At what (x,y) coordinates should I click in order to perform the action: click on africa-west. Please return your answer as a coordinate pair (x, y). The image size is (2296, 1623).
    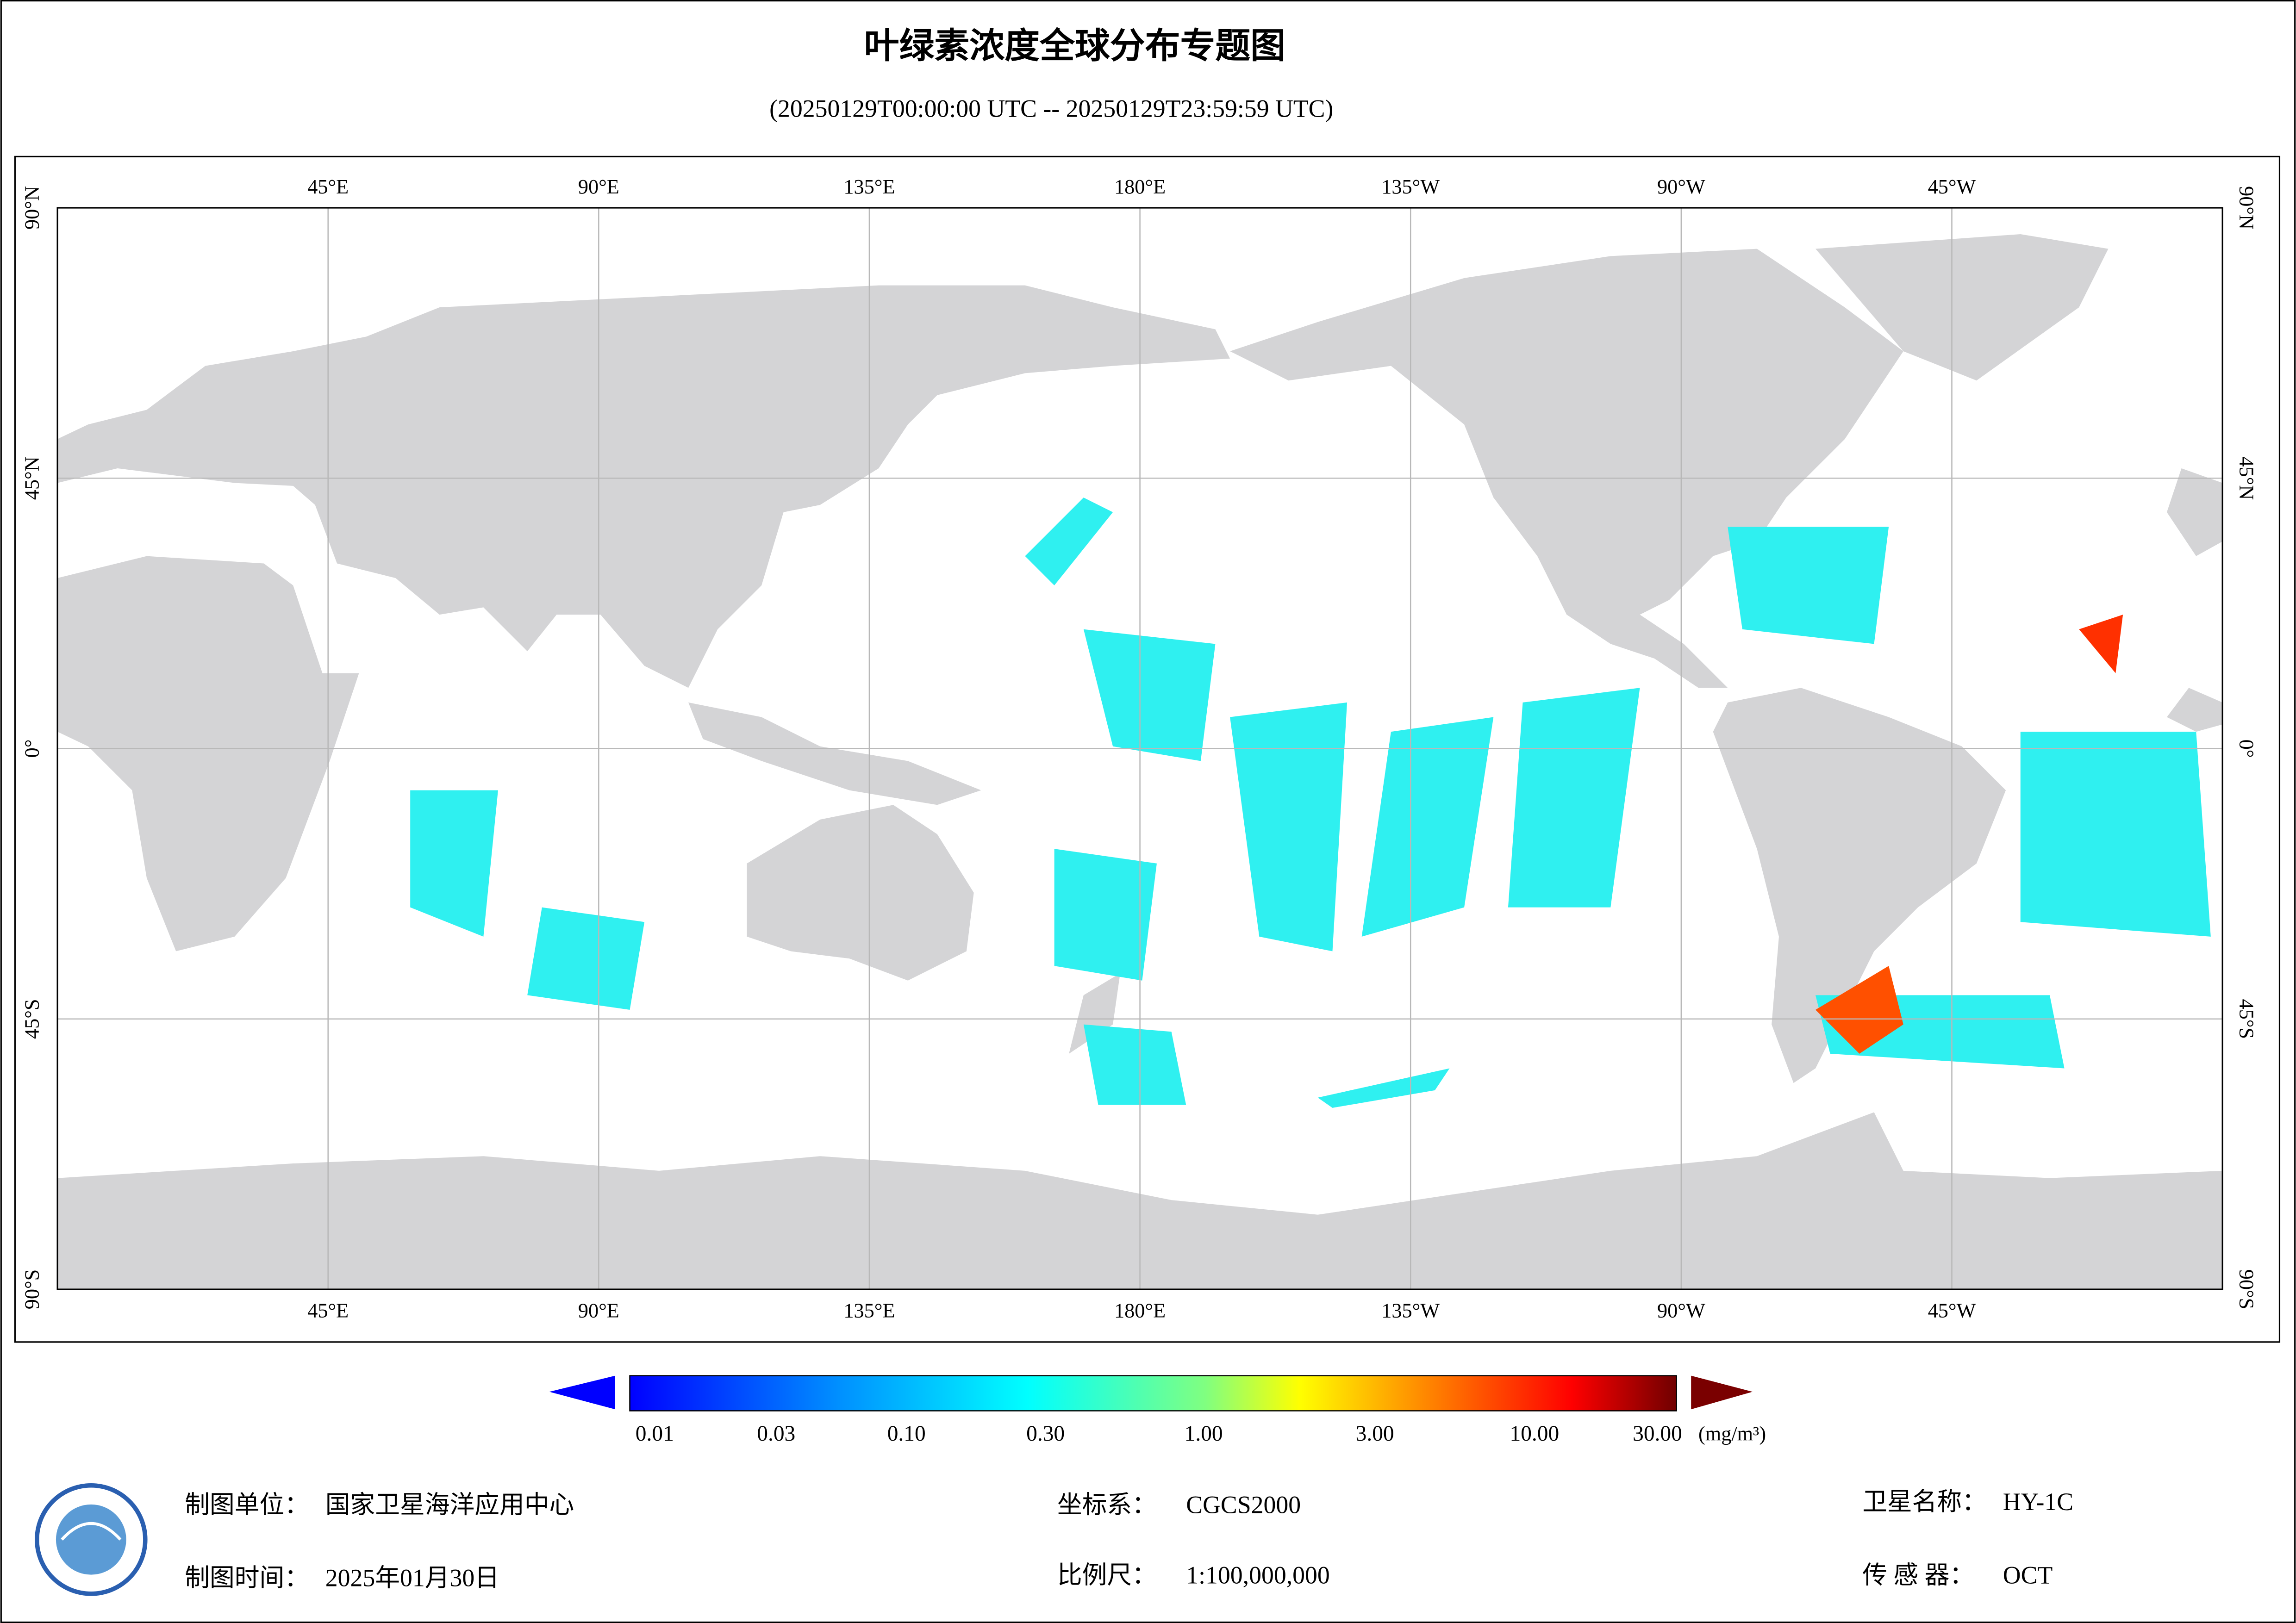
    Looking at the image, I should click on (2194, 710).